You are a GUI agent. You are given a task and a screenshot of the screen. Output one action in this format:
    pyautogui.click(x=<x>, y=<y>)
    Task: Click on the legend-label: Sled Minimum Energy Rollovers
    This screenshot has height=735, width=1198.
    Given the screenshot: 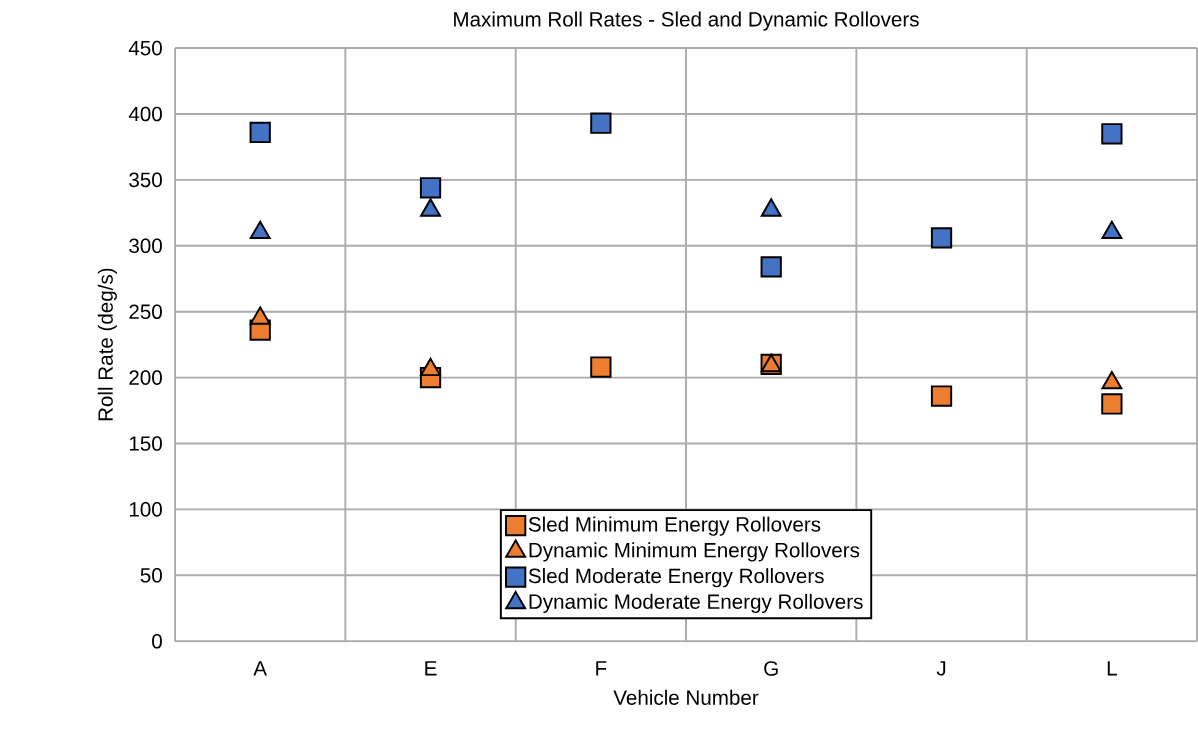 What is the action you would take?
    pyautogui.click(x=674, y=526)
    